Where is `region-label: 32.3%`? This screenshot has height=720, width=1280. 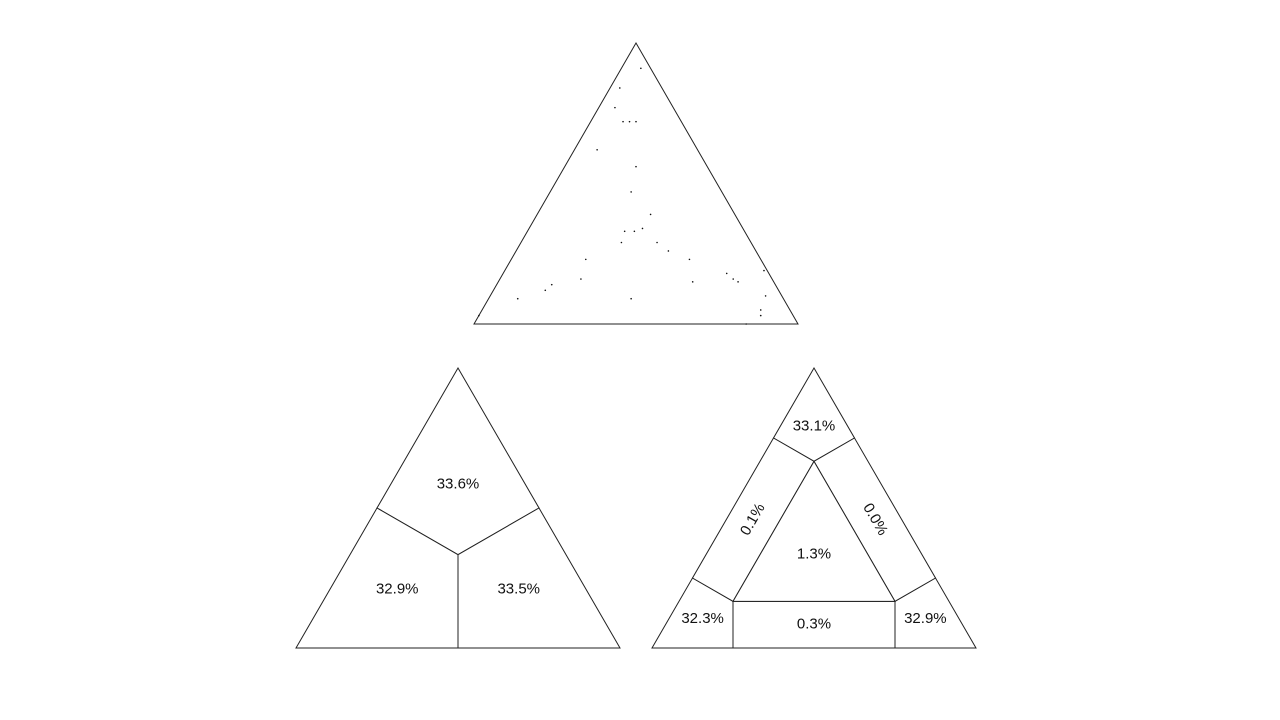
region-label: 32.3% is located at coordinates (702, 618).